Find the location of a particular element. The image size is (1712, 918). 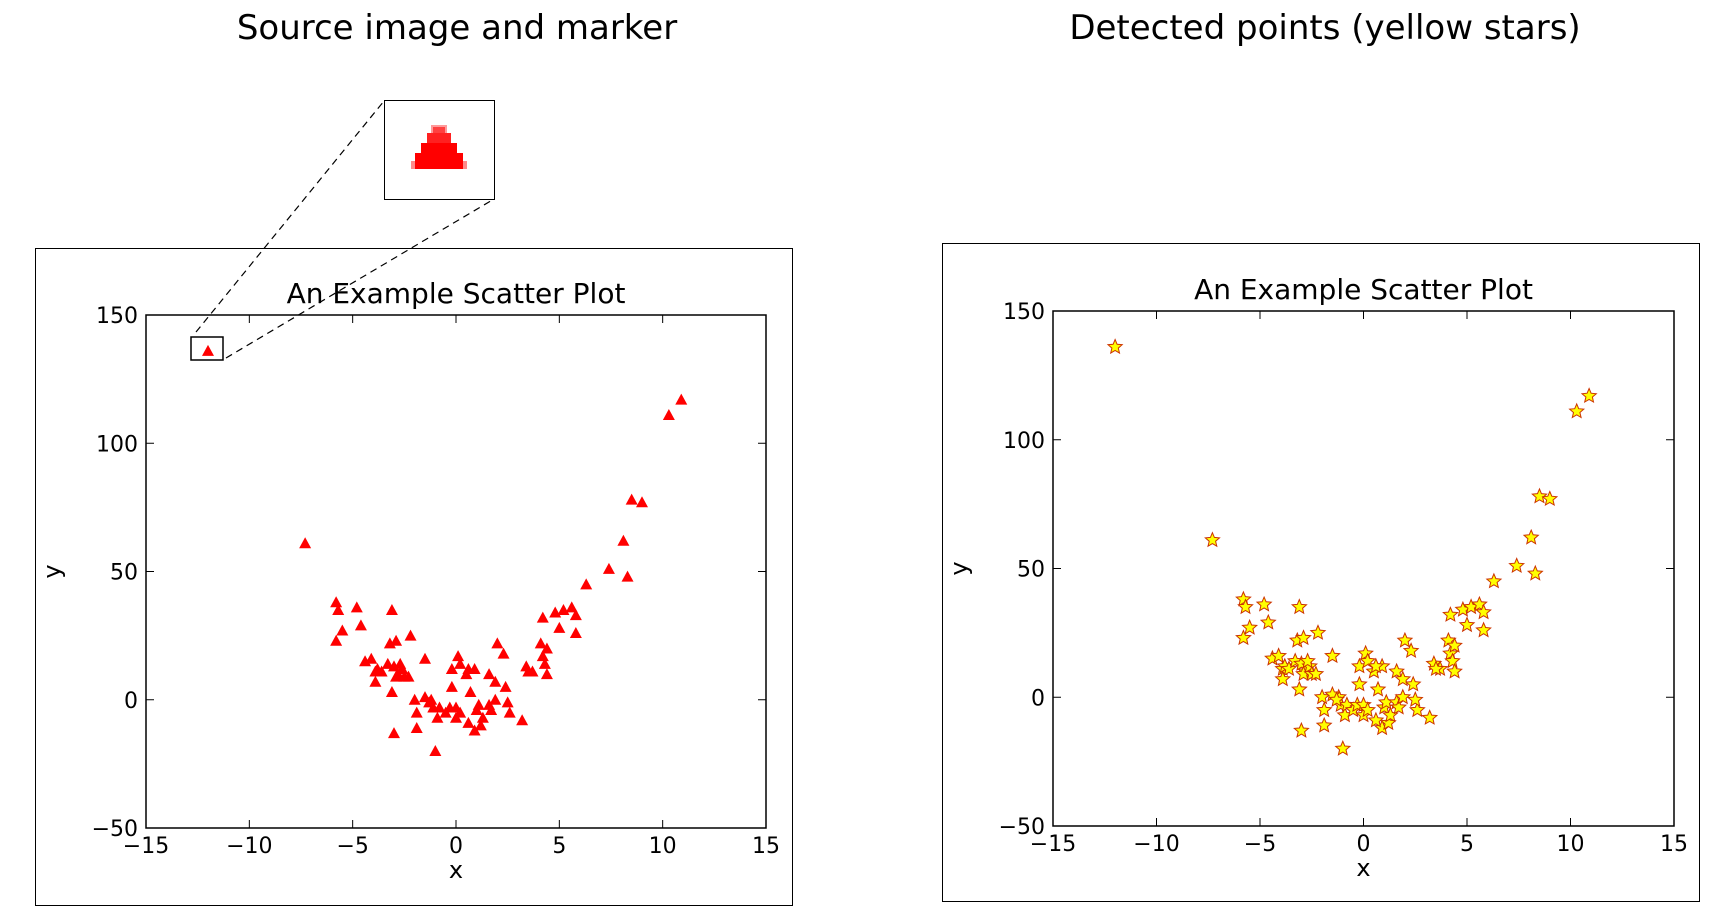

y-axis-label: y is located at coordinates (959, 568).